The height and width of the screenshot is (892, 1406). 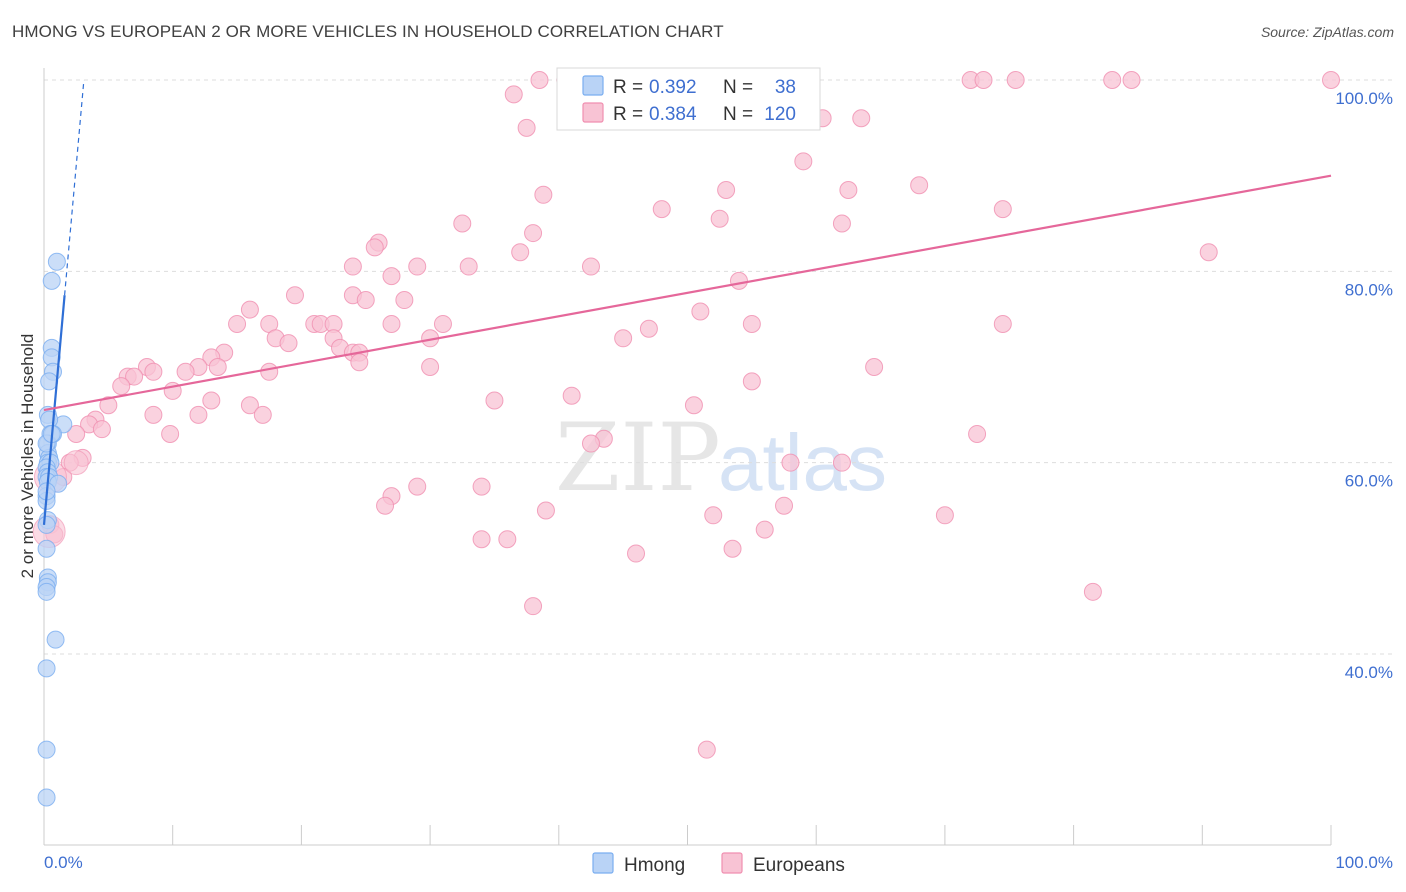 What do you see at coordinates (1364, 98) in the screenshot?
I see `y-tick-label: 100.0%` at bounding box center [1364, 98].